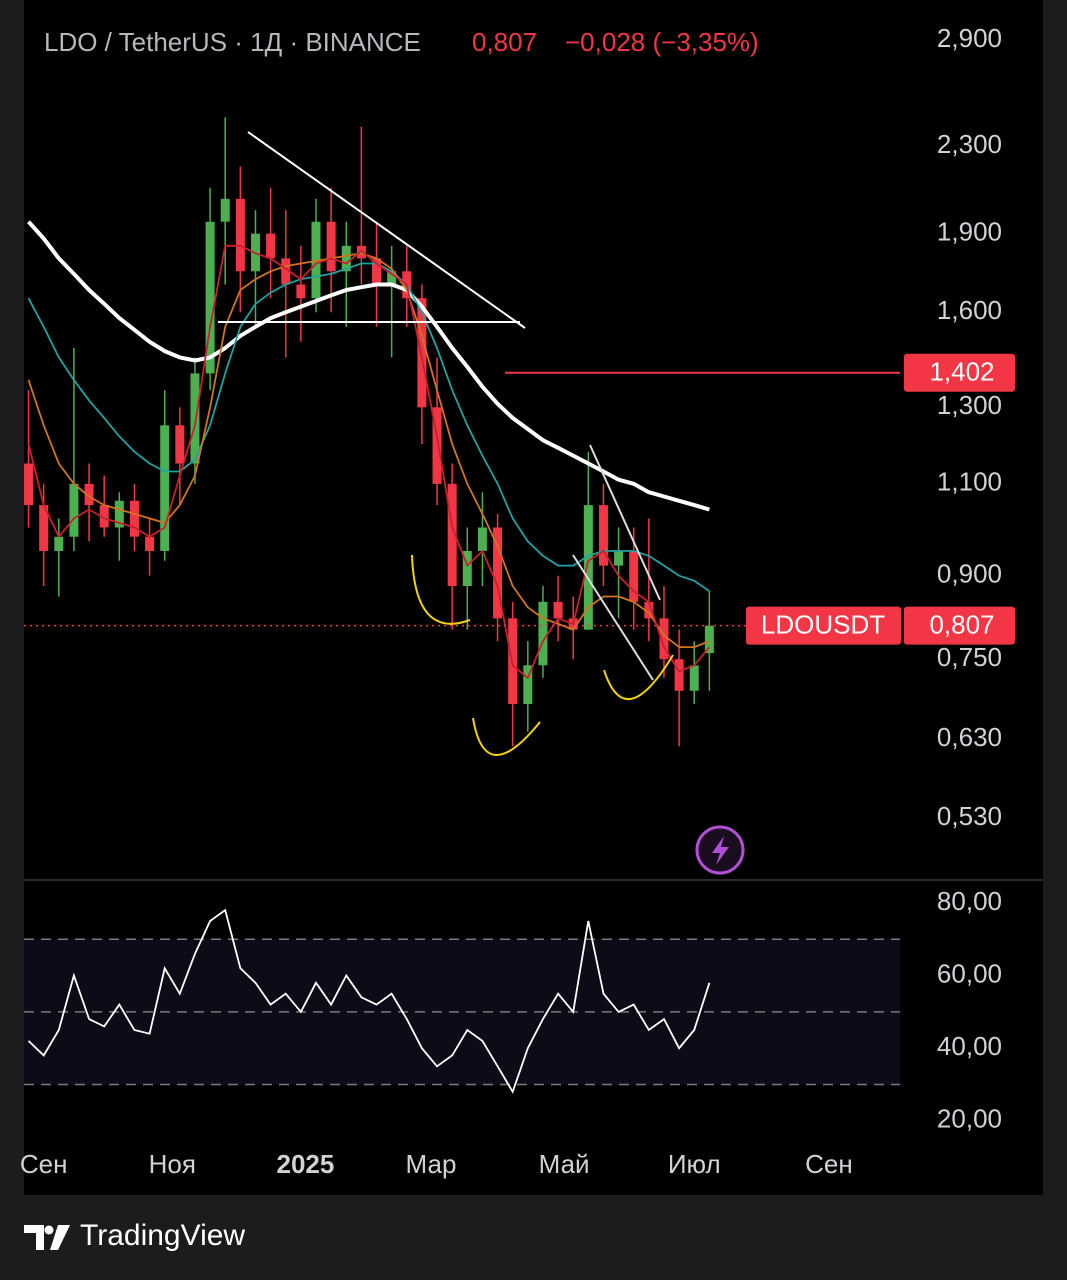  I want to click on price-badge-label: 1,402, so click(961, 372).